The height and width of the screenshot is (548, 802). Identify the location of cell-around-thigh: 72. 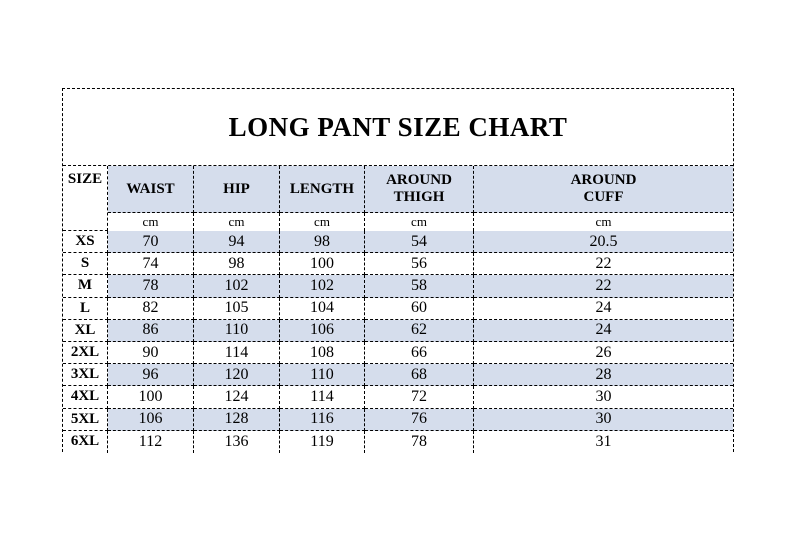
(419, 397).